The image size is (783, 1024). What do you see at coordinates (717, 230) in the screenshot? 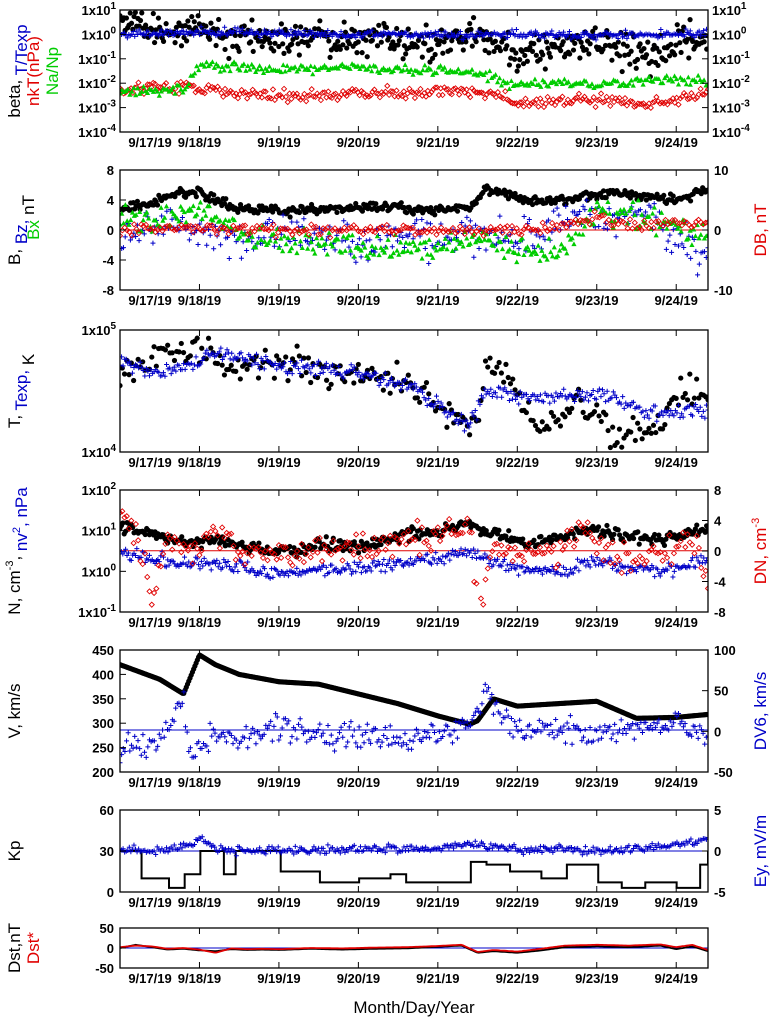
I see `y-tick-label-right: 0` at bounding box center [717, 230].